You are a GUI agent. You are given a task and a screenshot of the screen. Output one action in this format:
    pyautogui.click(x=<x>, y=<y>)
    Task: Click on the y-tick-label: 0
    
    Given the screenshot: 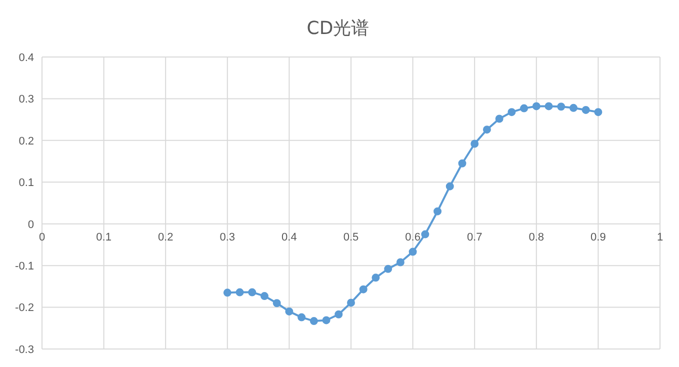 What is the action you would take?
    pyautogui.click(x=31, y=224)
    